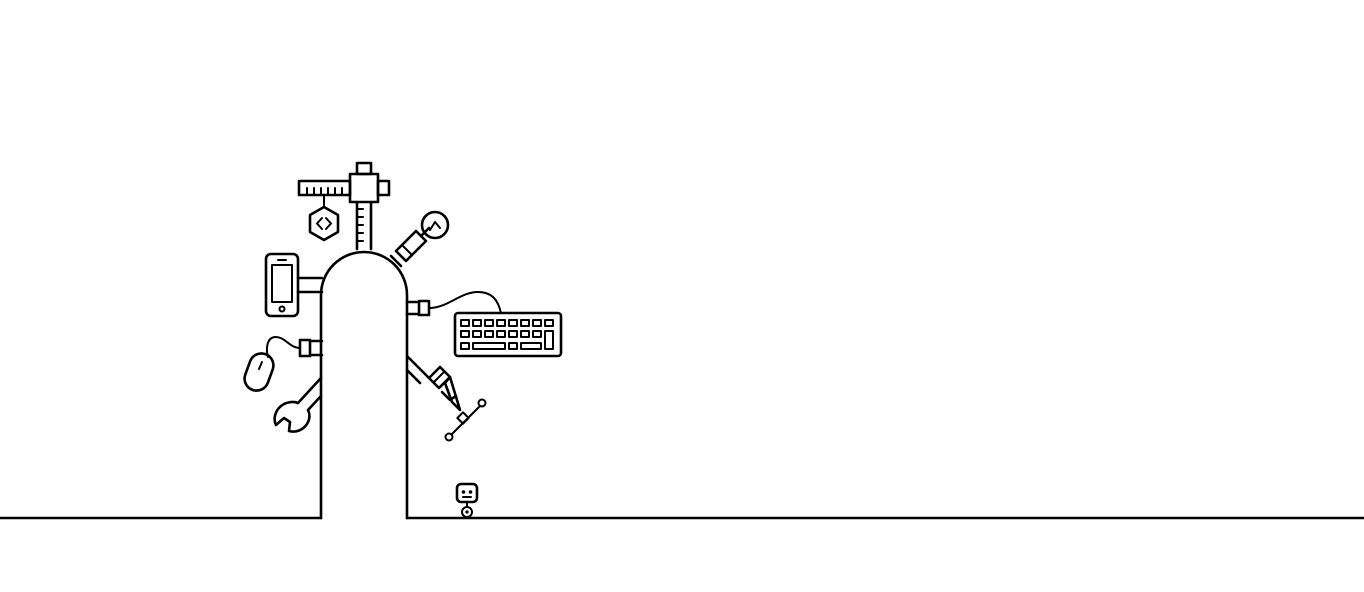 The height and width of the screenshot is (592, 1364). I want to click on vector-pen-icon, so click(446, 398).